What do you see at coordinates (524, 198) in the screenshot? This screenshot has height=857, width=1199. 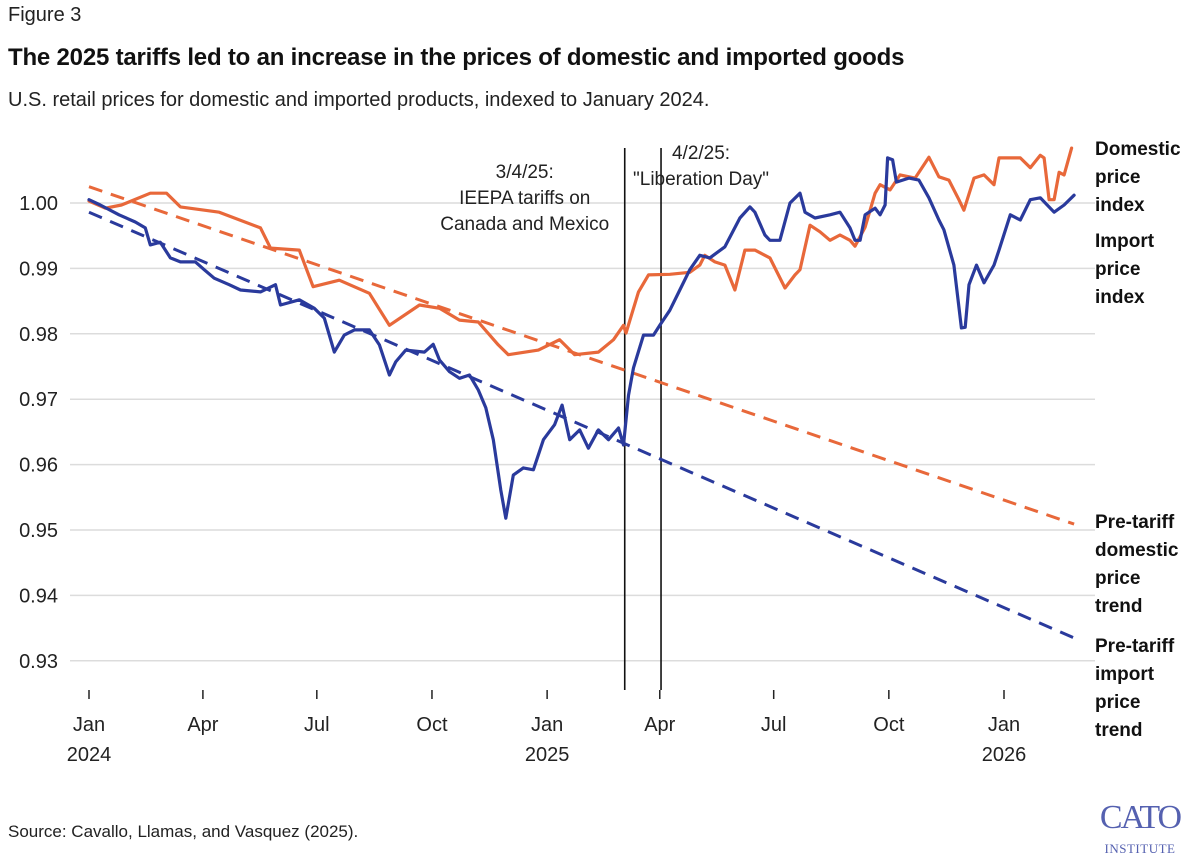 I see `annotation-text-ieepa: IEEPA tariffs on` at bounding box center [524, 198].